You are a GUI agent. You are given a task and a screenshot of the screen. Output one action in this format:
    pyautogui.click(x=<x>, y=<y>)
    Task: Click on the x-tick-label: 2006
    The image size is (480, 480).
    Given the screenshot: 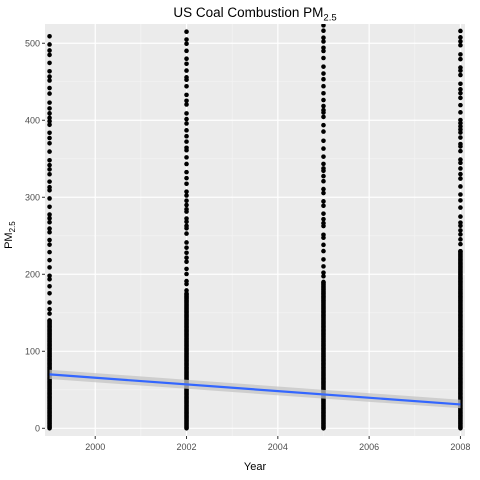 What is the action you would take?
    pyautogui.click(x=369, y=447)
    